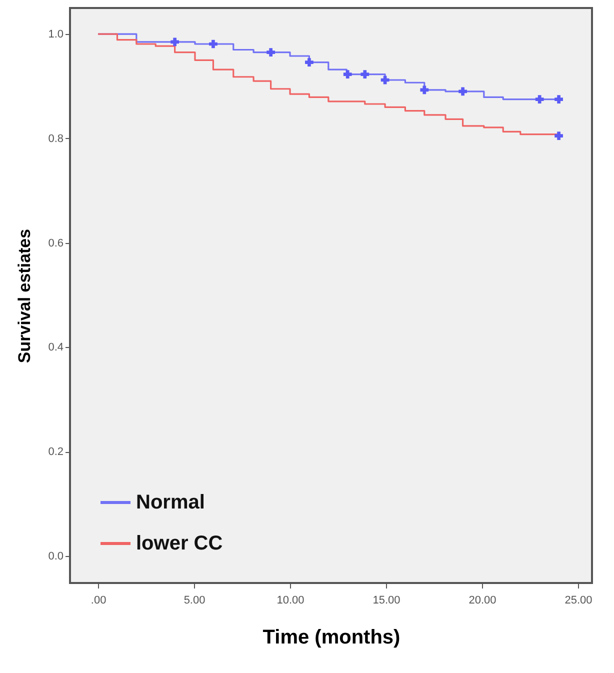 This screenshot has width=614, height=673. What do you see at coordinates (56, 34) in the screenshot?
I see `y-tick-label: 1.0` at bounding box center [56, 34].